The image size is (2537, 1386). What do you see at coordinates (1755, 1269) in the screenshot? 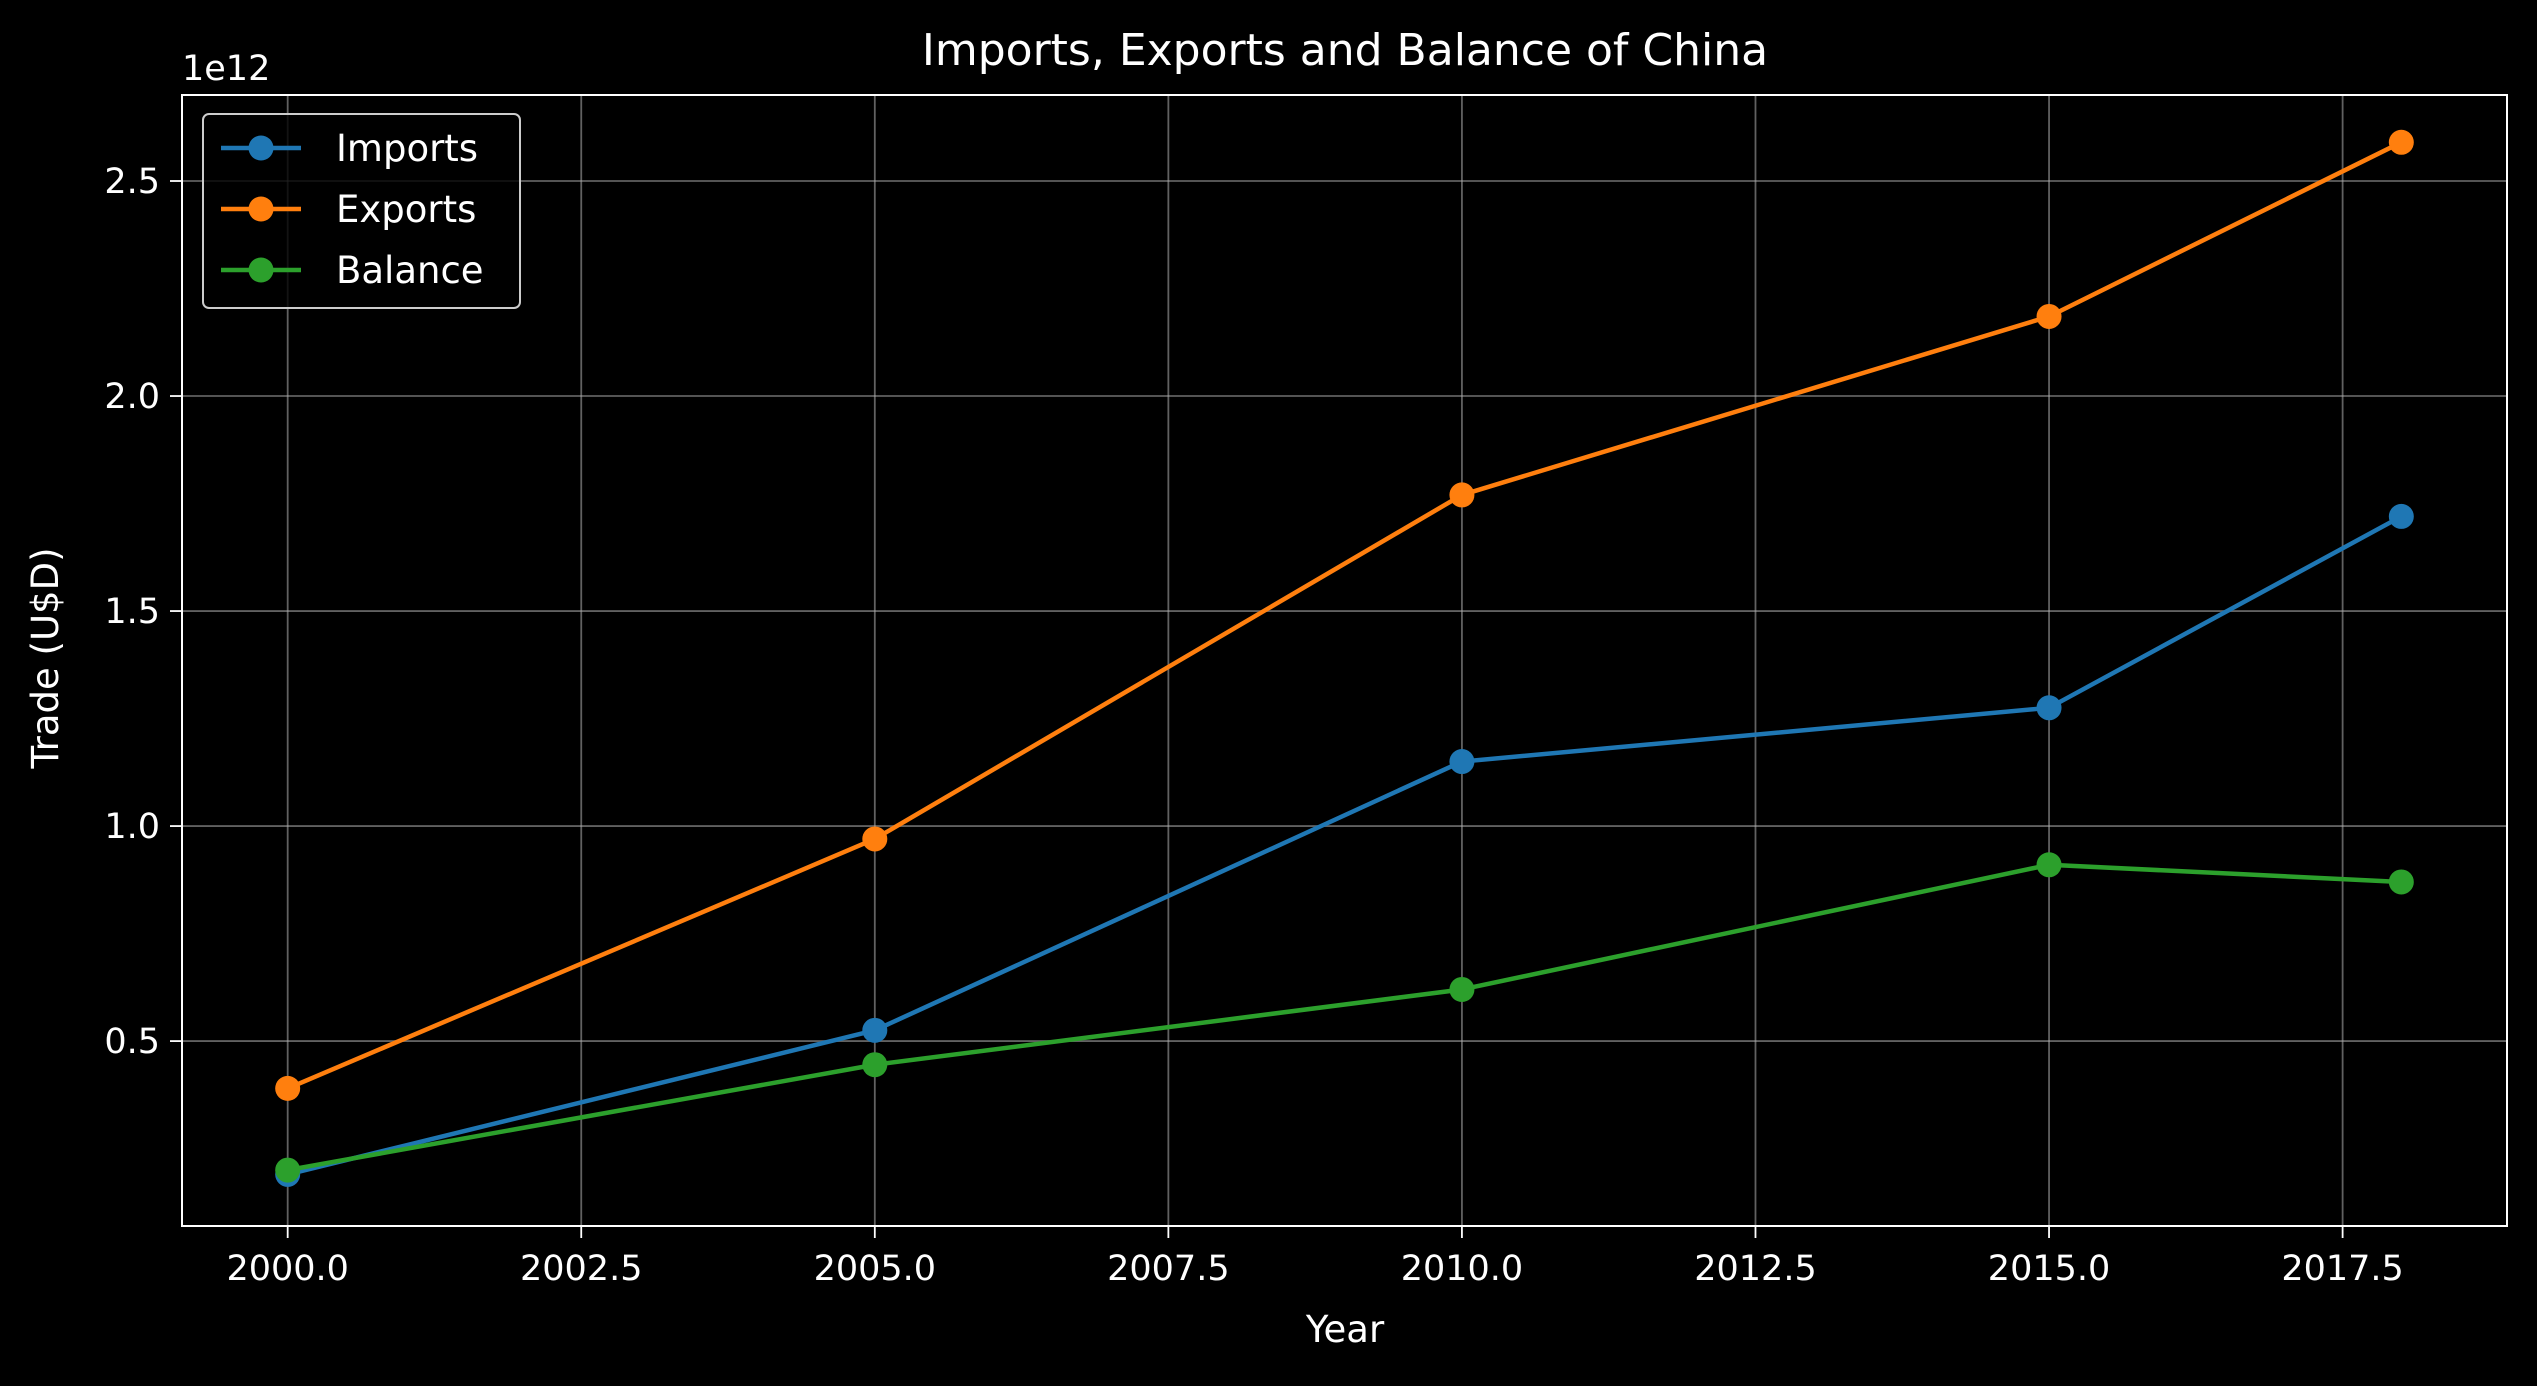
I see `x-tick-label: 2012.5` at bounding box center [1755, 1269].